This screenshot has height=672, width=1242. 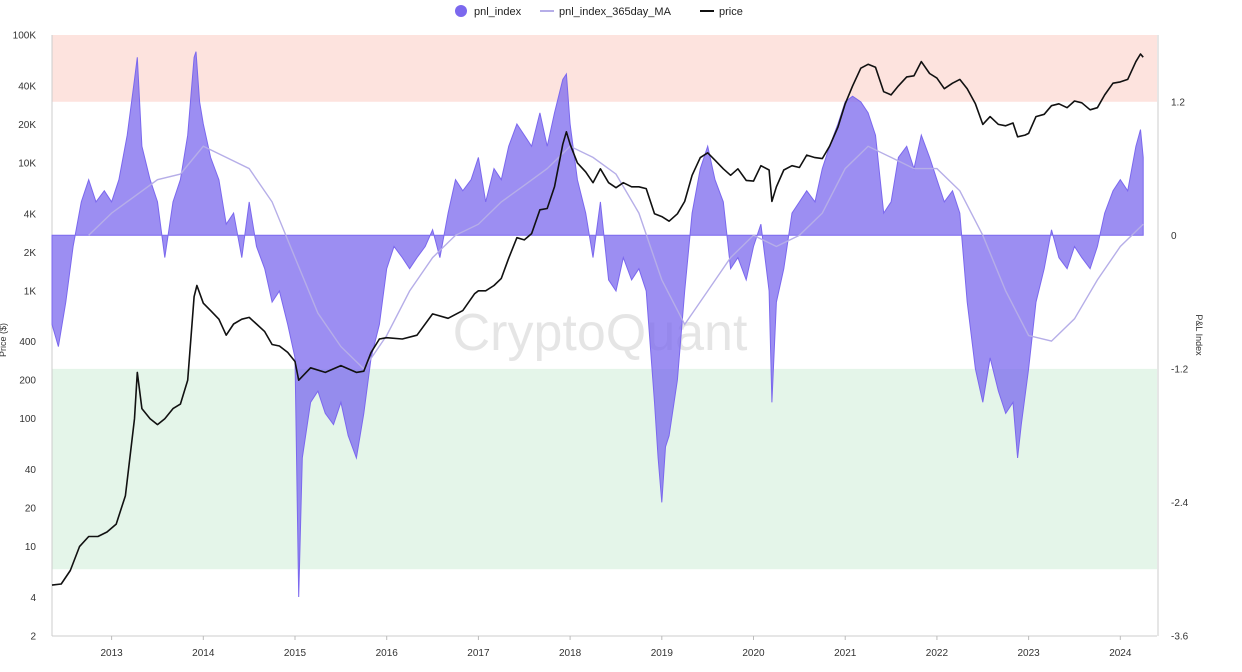 I want to click on right-tick-label: -2.4, so click(x=1180, y=503).